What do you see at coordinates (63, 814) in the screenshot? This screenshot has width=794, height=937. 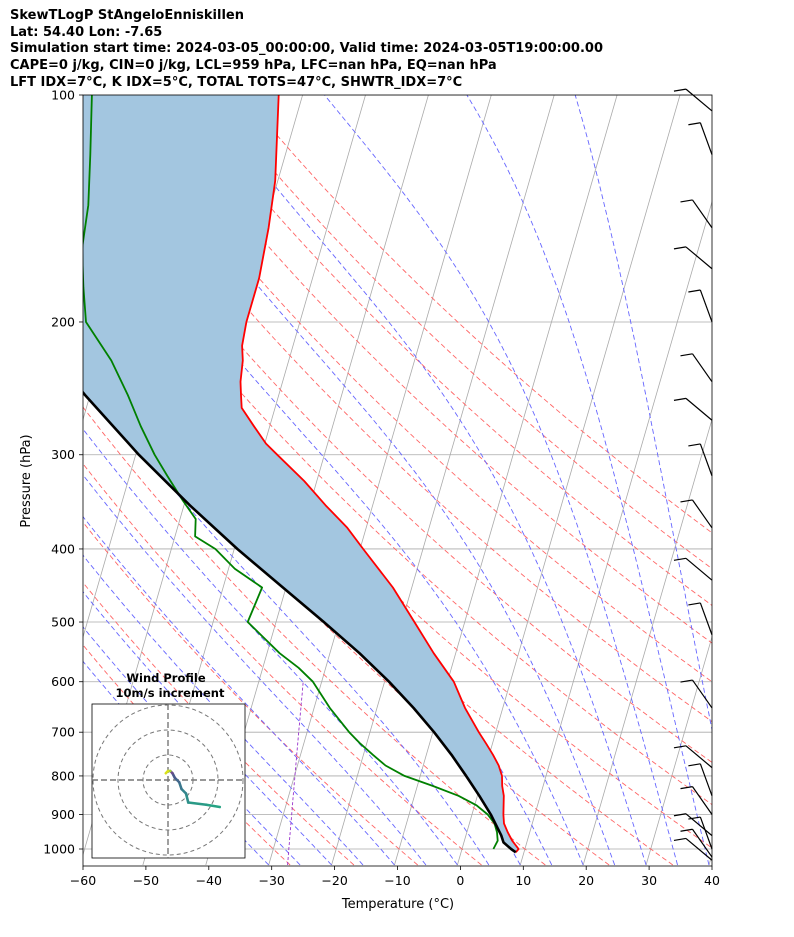 I see `y-tick-label: 900` at bounding box center [63, 814].